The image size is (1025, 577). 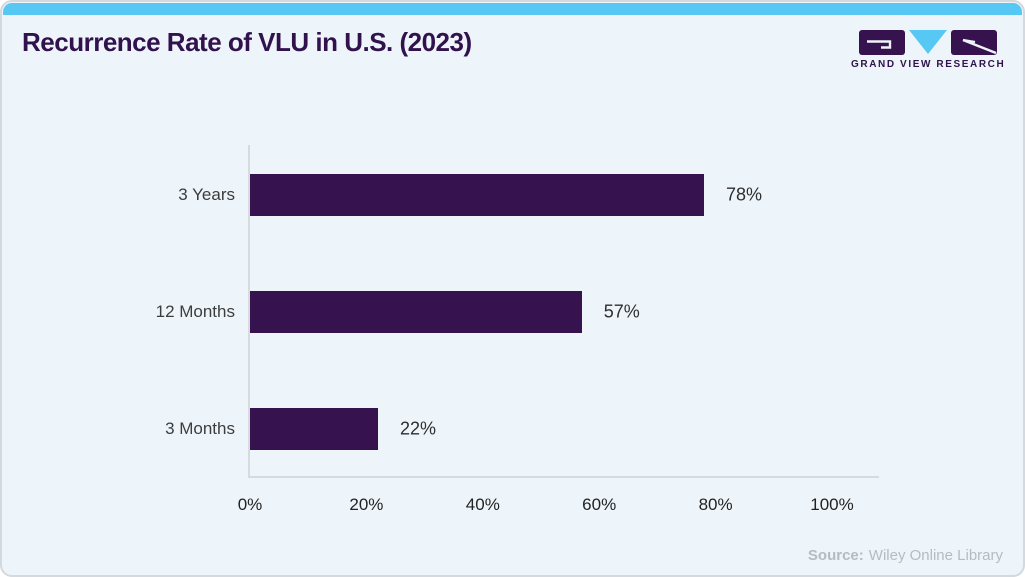 I want to click on grand-view-research-logo: GRAND VIEW RESEARCH, so click(x=928, y=49).